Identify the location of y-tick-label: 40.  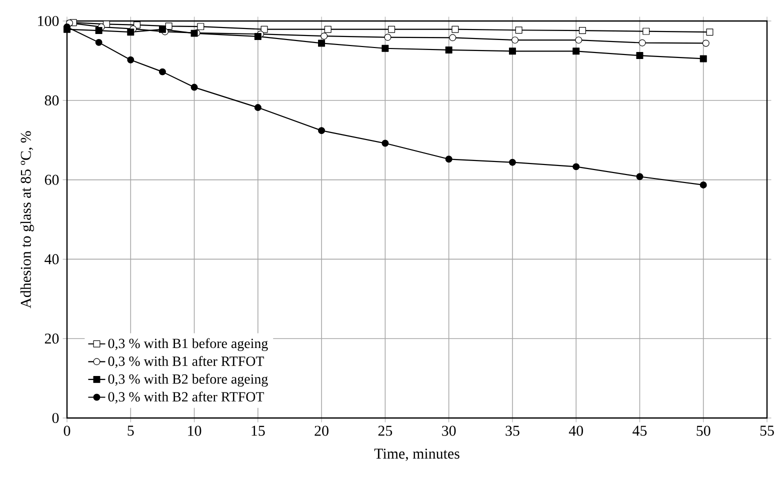
(51, 259).